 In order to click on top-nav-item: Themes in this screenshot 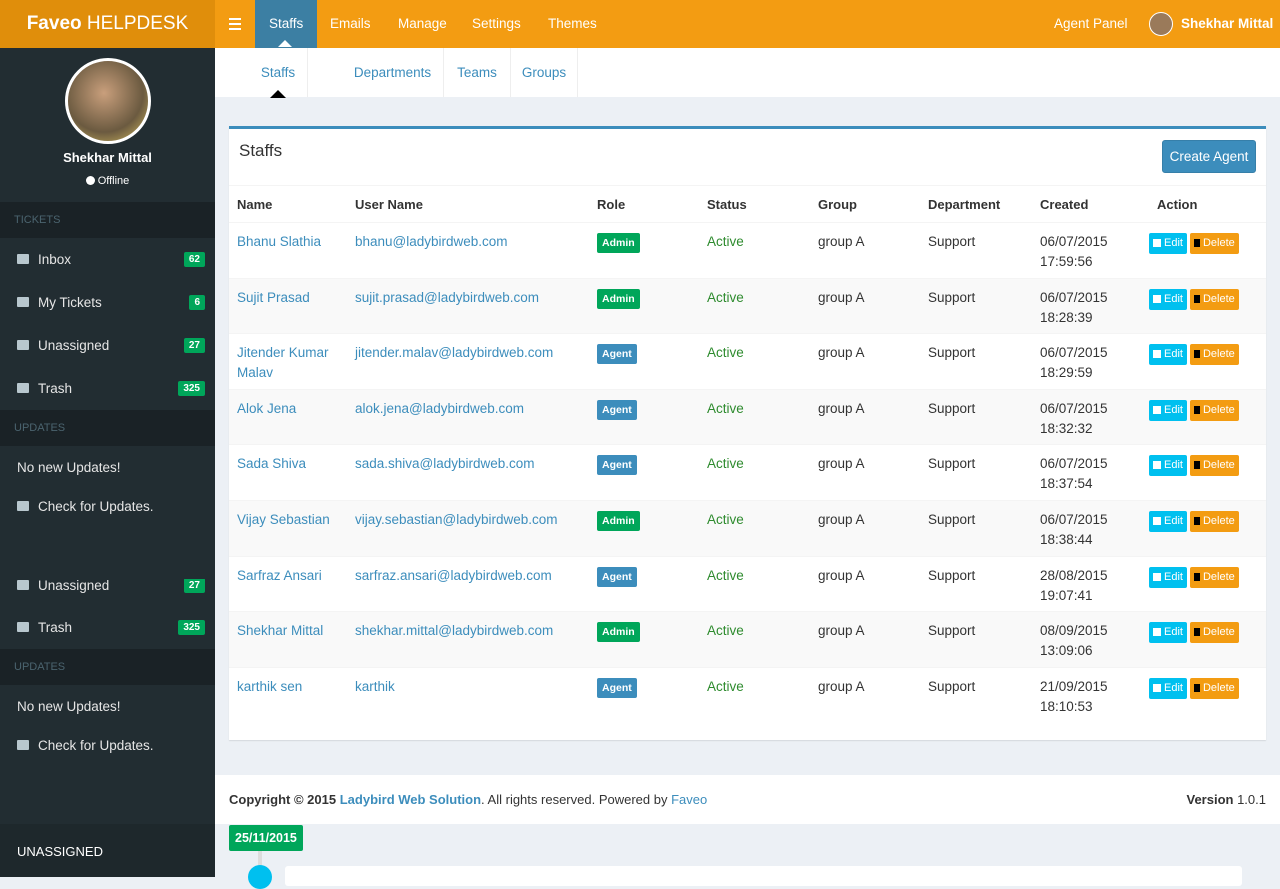, I will do `click(572, 23)`.